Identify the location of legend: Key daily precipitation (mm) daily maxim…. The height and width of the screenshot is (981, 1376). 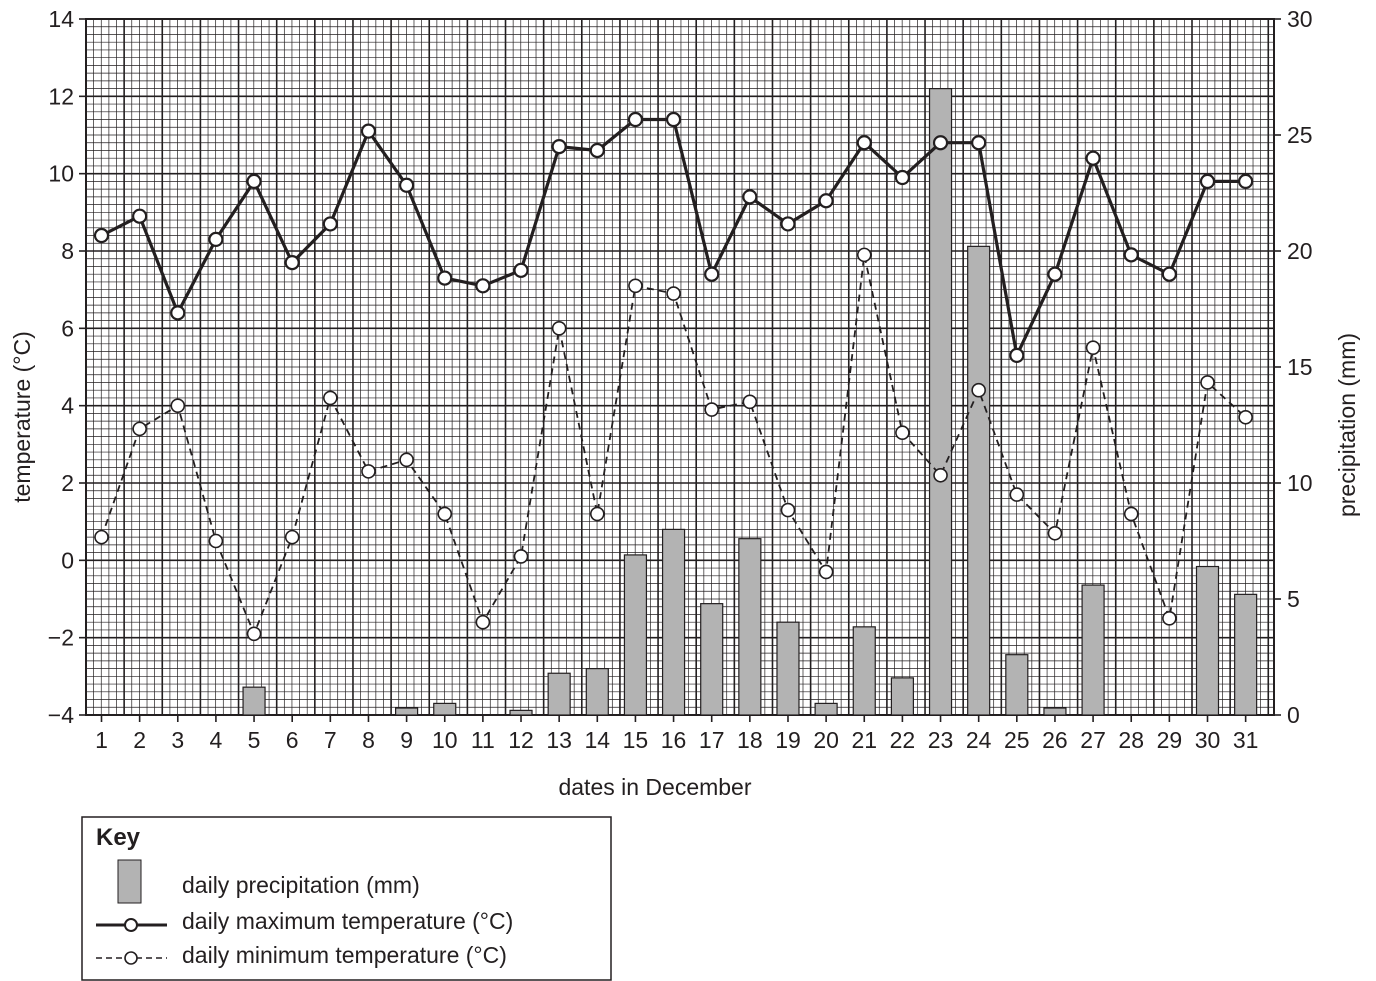
(346, 898).